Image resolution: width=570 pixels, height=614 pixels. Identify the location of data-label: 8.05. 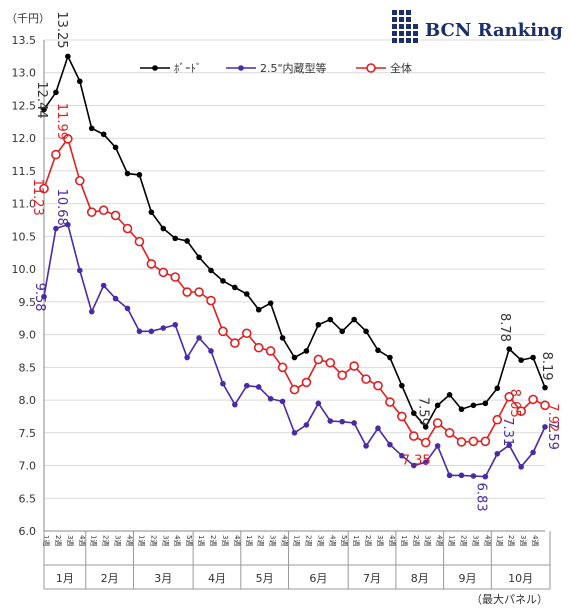
(514, 403).